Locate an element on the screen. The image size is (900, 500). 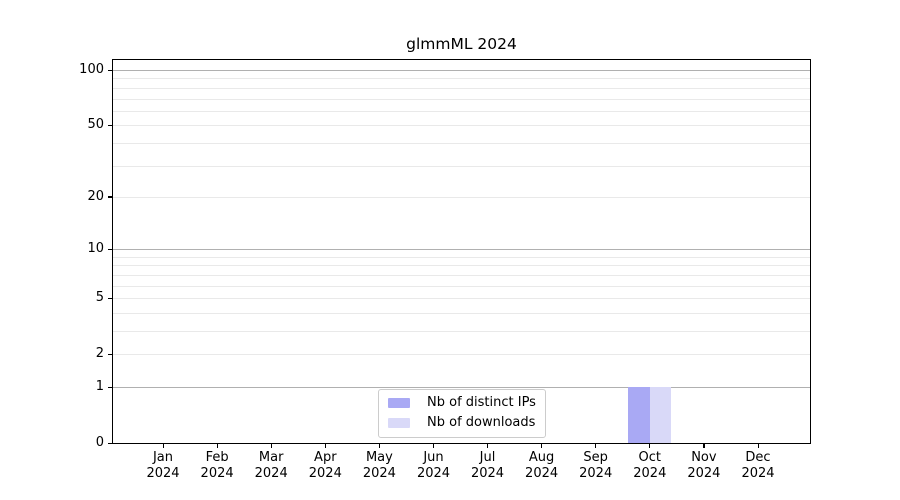
month-label: Jan is located at coordinates (163, 457).